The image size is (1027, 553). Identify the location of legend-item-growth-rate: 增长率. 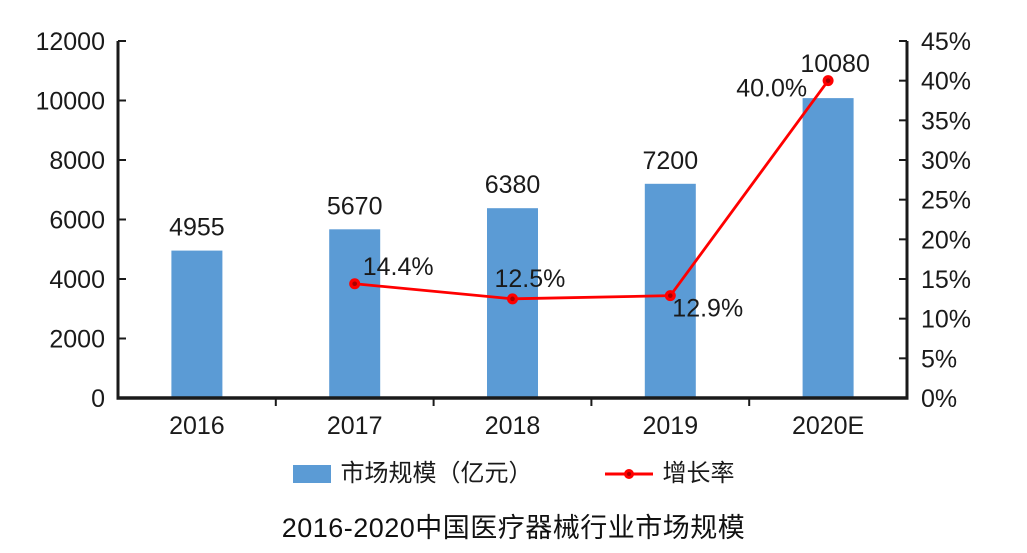
(669, 473).